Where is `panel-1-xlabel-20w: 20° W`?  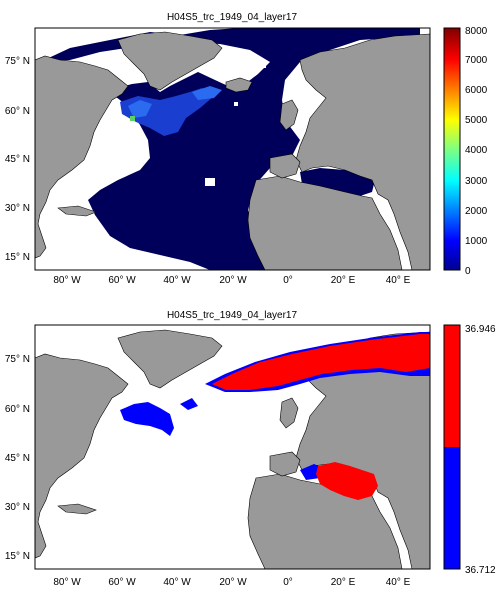 panel-1-xlabel-20w: 20° W is located at coordinates (233, 280).